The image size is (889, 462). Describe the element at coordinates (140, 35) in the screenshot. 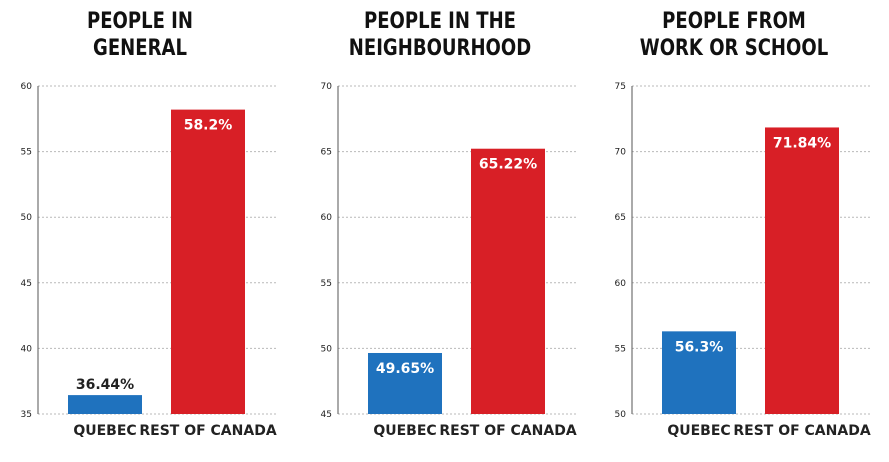

I see `chart-title: PEOPLE IN GENERAL` at that location.